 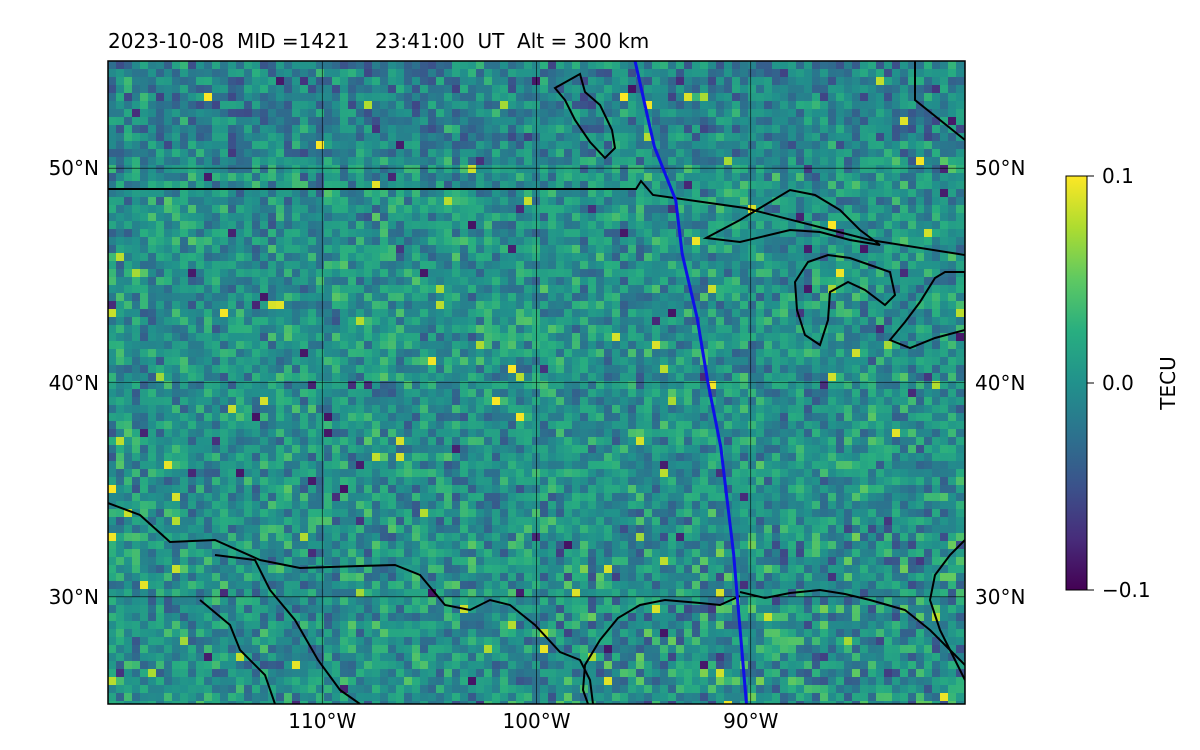 I want to click on lon-tick-label: 110°W, so click(x=322, y=721).